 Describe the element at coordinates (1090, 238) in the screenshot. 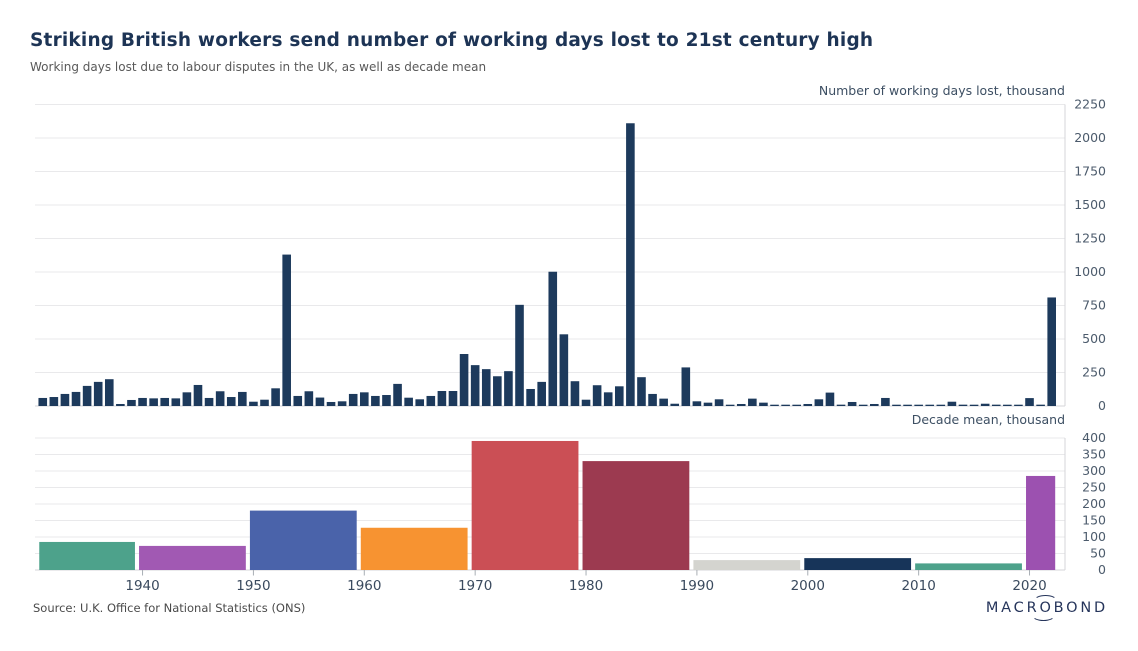

I see `top-ytick-label: 1250` at that location.